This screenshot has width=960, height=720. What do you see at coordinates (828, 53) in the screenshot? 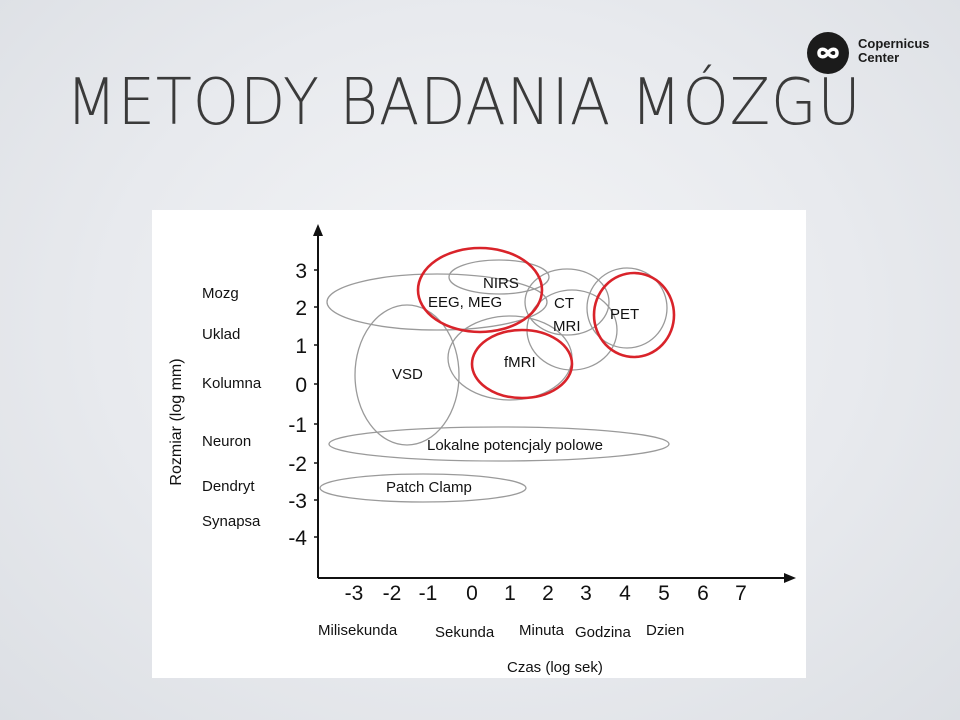
I see `infinity-logo-icon` at bounding box center [828, 53].